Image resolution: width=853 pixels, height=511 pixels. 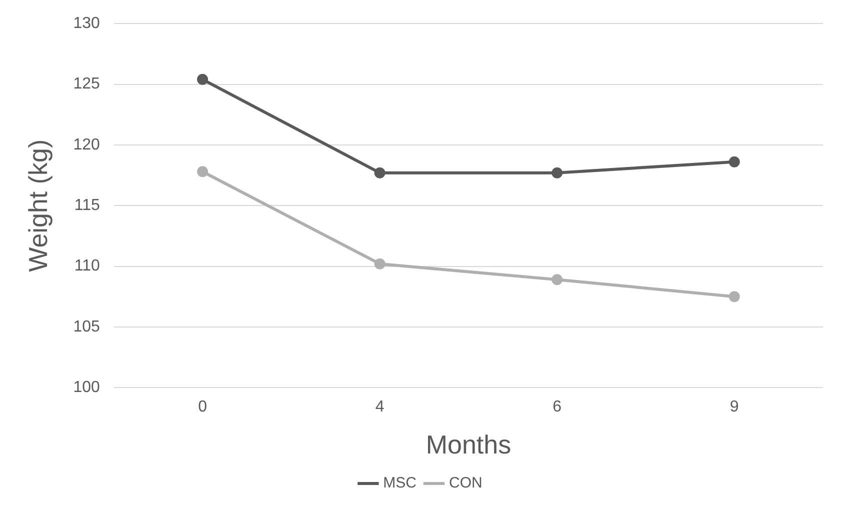 I want to click on legend-label: CON, so click(x=465, y=483).